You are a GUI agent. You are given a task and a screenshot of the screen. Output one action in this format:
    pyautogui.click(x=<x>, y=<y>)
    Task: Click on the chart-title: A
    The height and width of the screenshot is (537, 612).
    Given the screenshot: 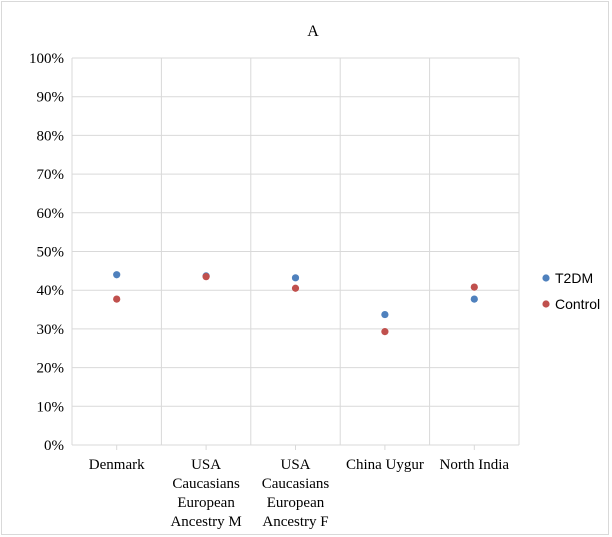 What is the action you would take?
    pyautogui.click(x=313, y=31)
    